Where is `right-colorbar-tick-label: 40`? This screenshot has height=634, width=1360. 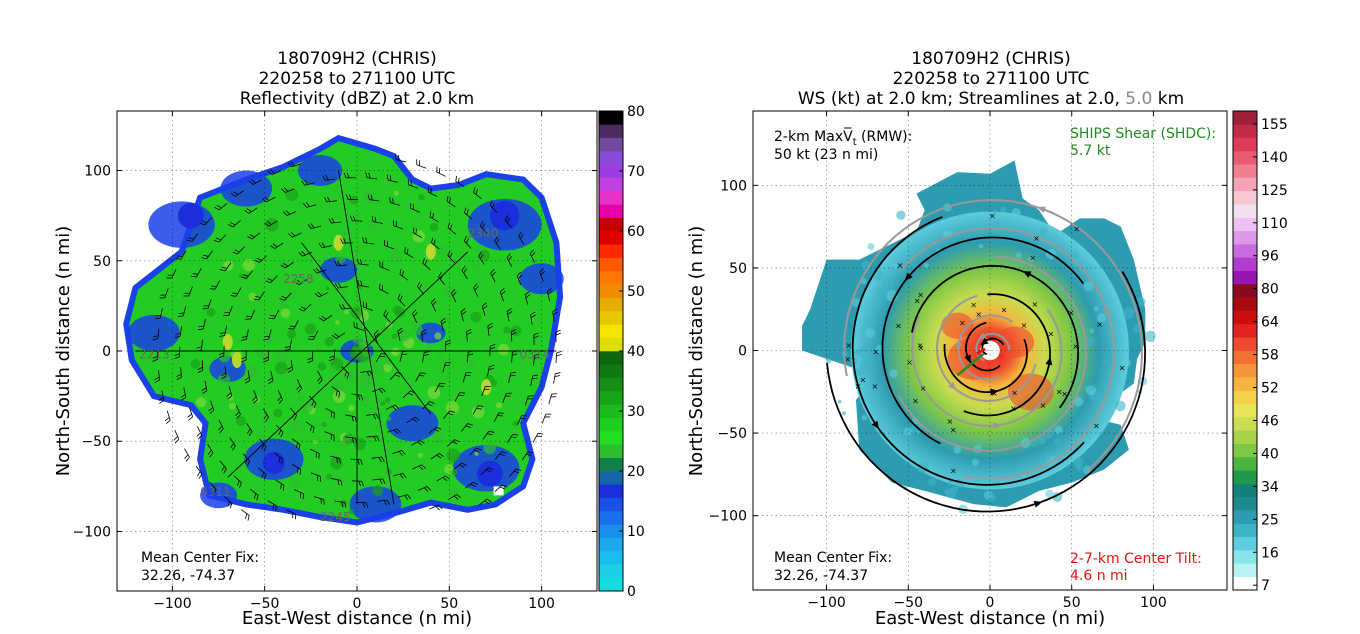
right-colorbar-tick-label: 40 is located at coordinates (1270, 454).